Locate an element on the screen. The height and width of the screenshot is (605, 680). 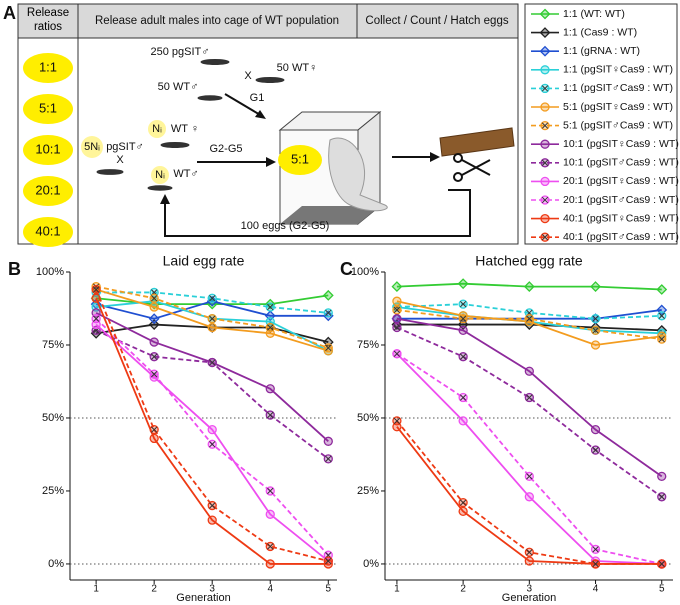
header-text: Collect / Count / Hatch eggs is located at coordinates (436, 21).